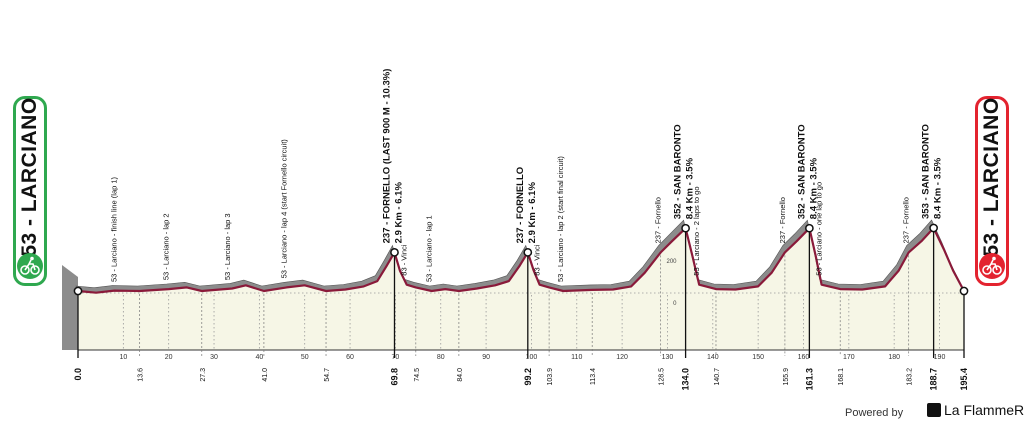 Image resolution: width=1024 pixels, height=435 pixels. Describe the element at coordinates (486, 357) in the screenshot. I see `x-tick-label: 90` at that location.